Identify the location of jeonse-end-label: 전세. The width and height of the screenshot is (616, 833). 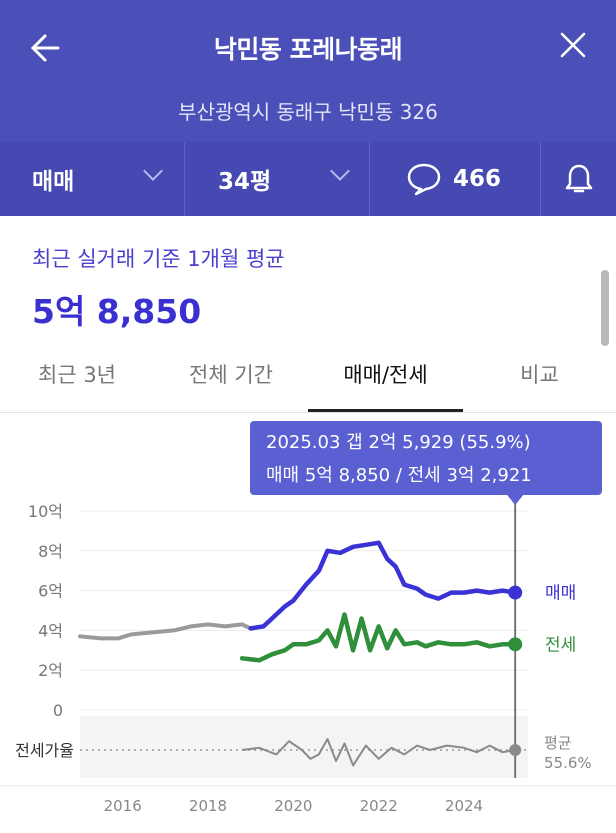
(560, 645).